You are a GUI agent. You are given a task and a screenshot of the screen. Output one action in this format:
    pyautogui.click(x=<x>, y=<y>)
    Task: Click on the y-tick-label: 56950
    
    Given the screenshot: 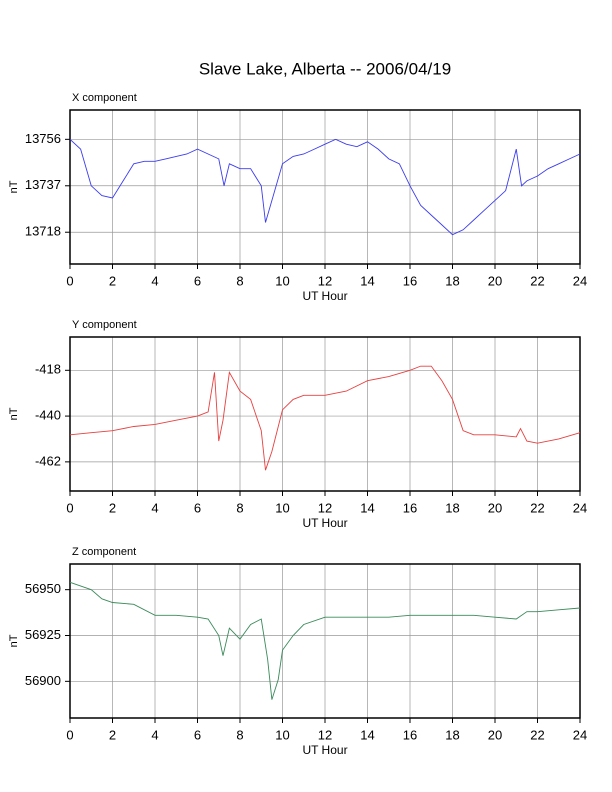 What is the action you would take?
    pyautogui.click(x=43, y=588)
    